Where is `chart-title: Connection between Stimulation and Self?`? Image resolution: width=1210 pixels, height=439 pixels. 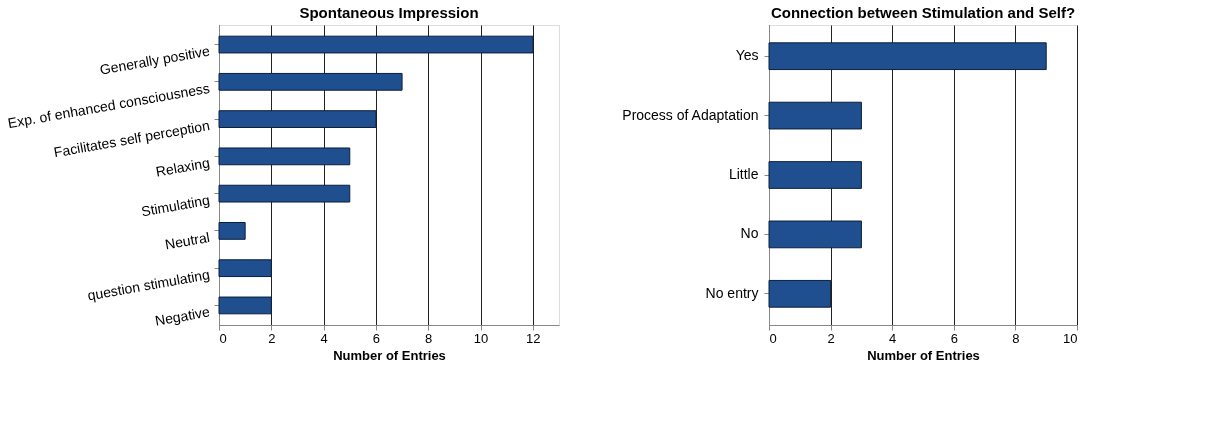
chart-title: Connection between Stimulation and Self? is located at coordinates (923, 12).